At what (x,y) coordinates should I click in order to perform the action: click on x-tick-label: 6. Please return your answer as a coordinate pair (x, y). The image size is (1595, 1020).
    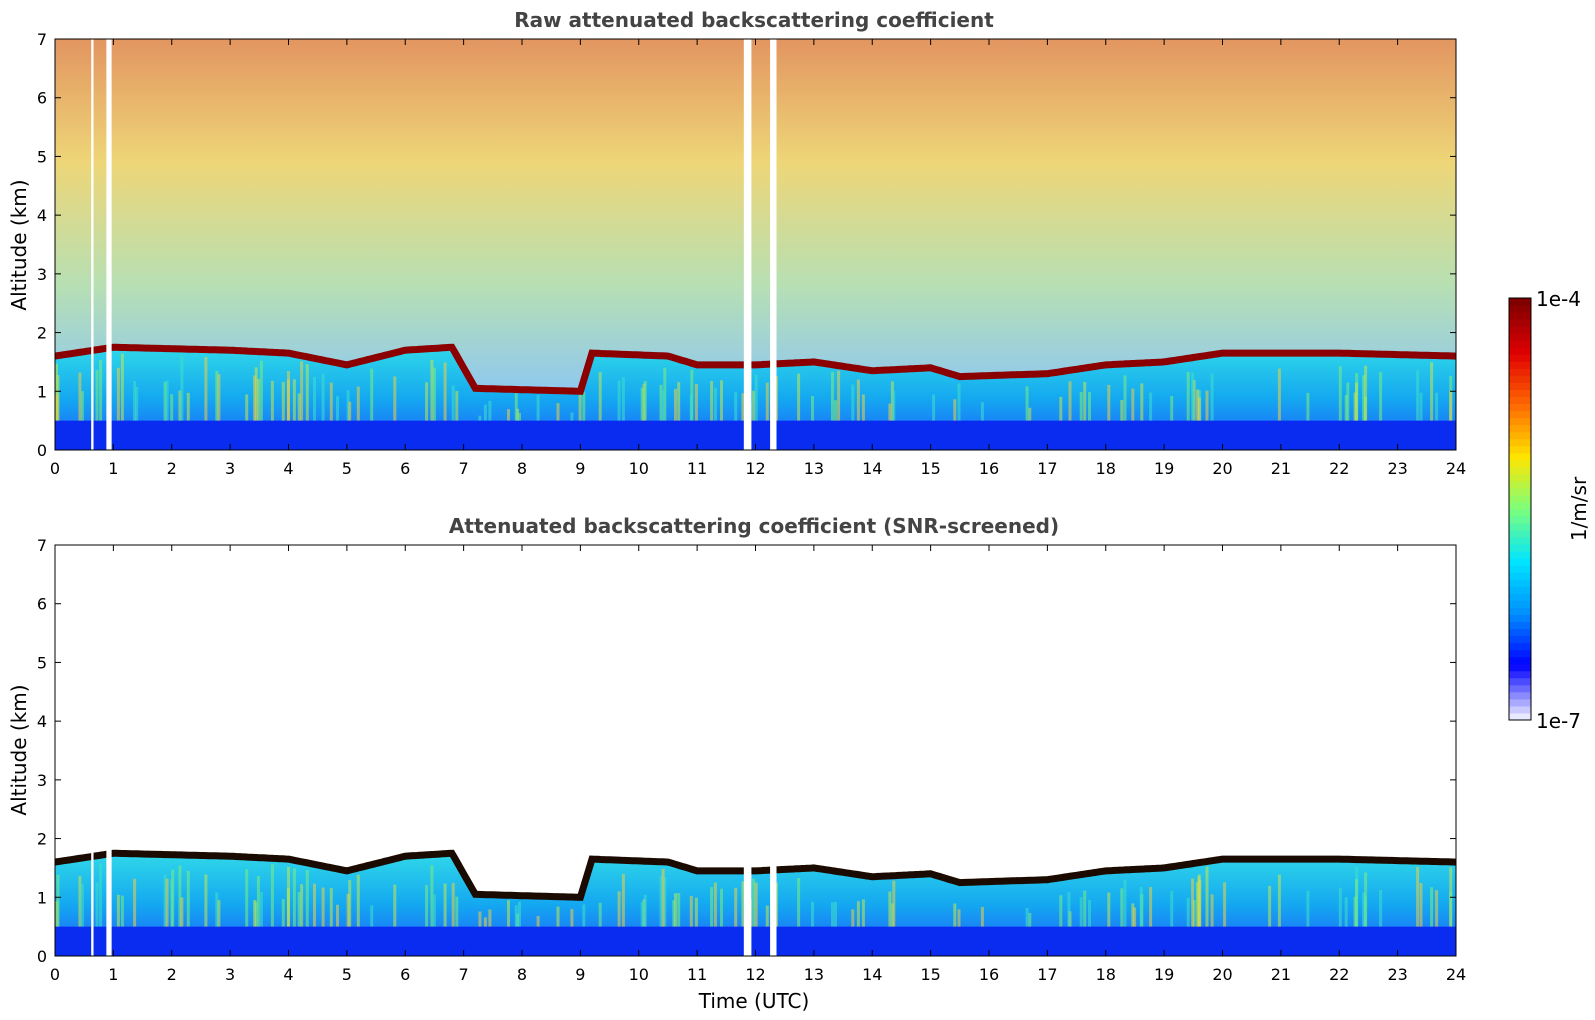
    Looking at the image, I should click on (405, 468).